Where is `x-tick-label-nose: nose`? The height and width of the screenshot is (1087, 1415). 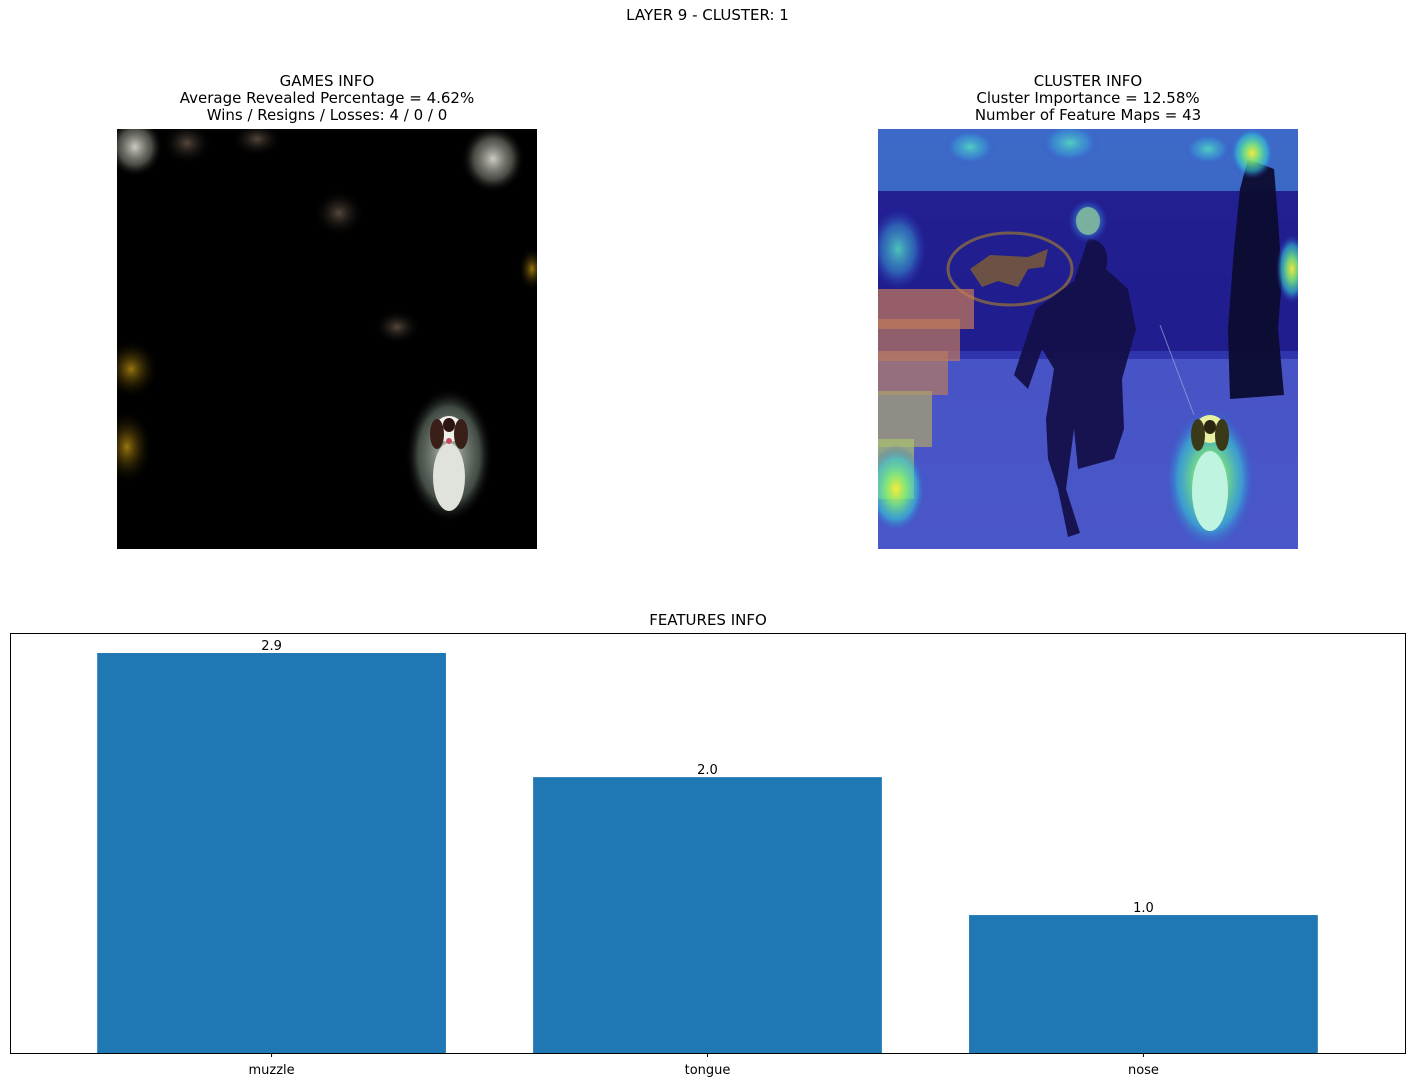
x-tick-label-nose: nose is located at coordinates (1143, 1070).